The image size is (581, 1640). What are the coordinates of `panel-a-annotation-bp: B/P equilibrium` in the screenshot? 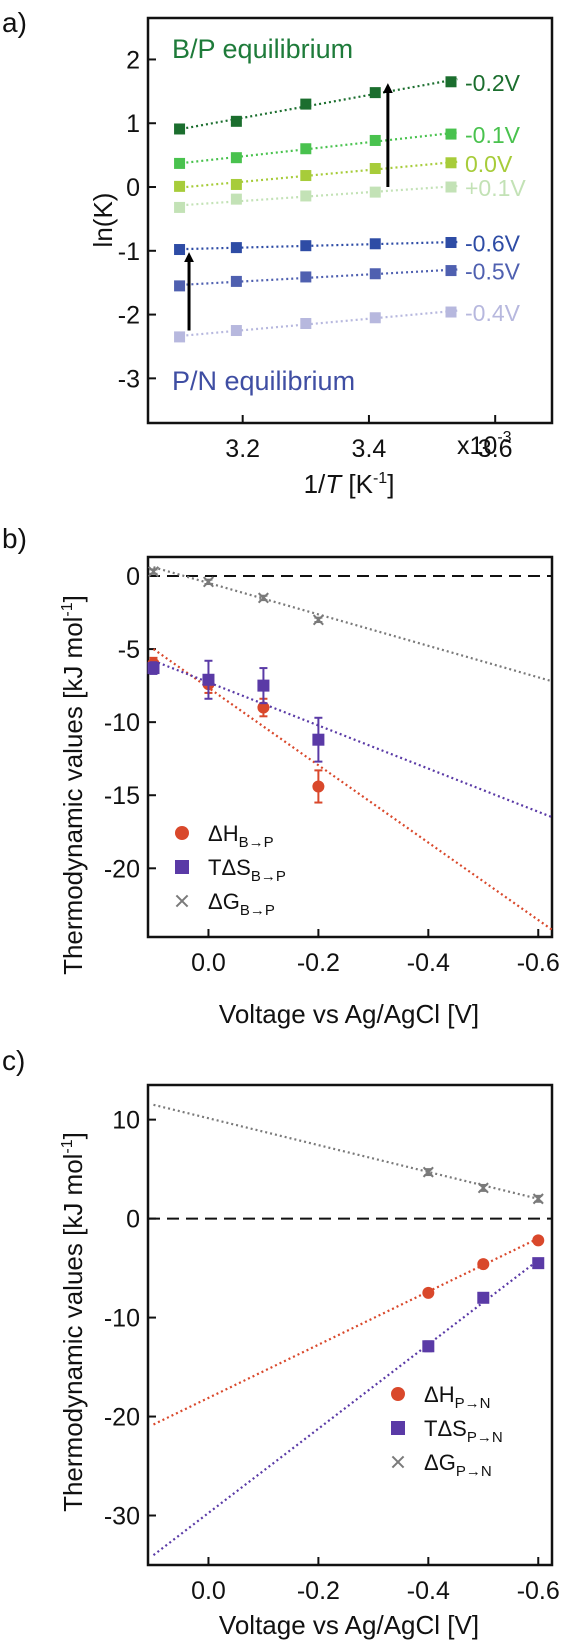 It's located at (262, 49).